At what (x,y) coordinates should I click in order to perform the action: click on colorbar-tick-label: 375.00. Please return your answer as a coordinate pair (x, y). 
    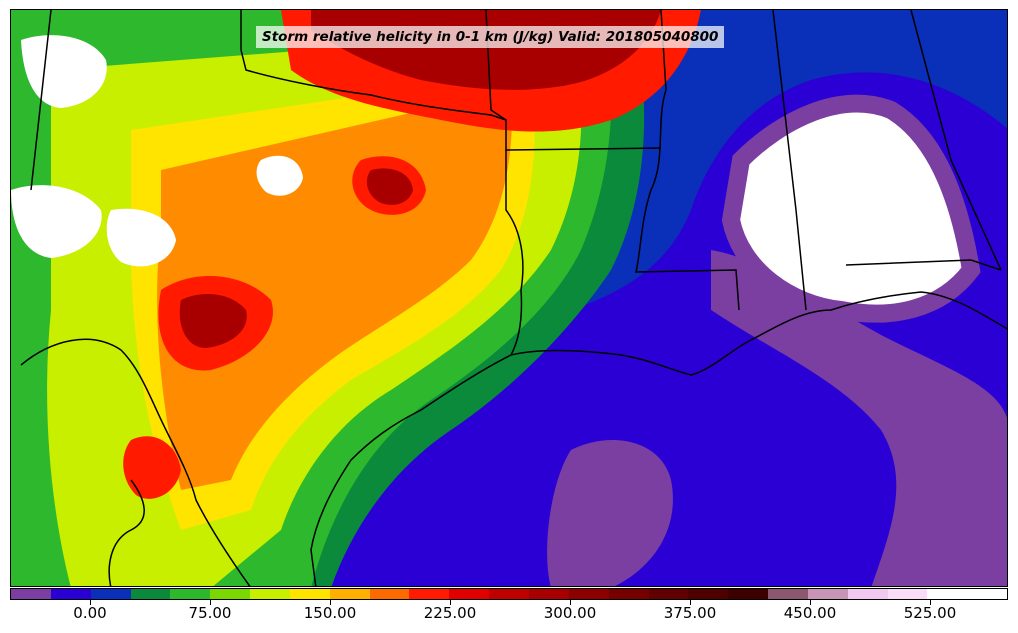
    Looking at the image, I should click on (690, 613).